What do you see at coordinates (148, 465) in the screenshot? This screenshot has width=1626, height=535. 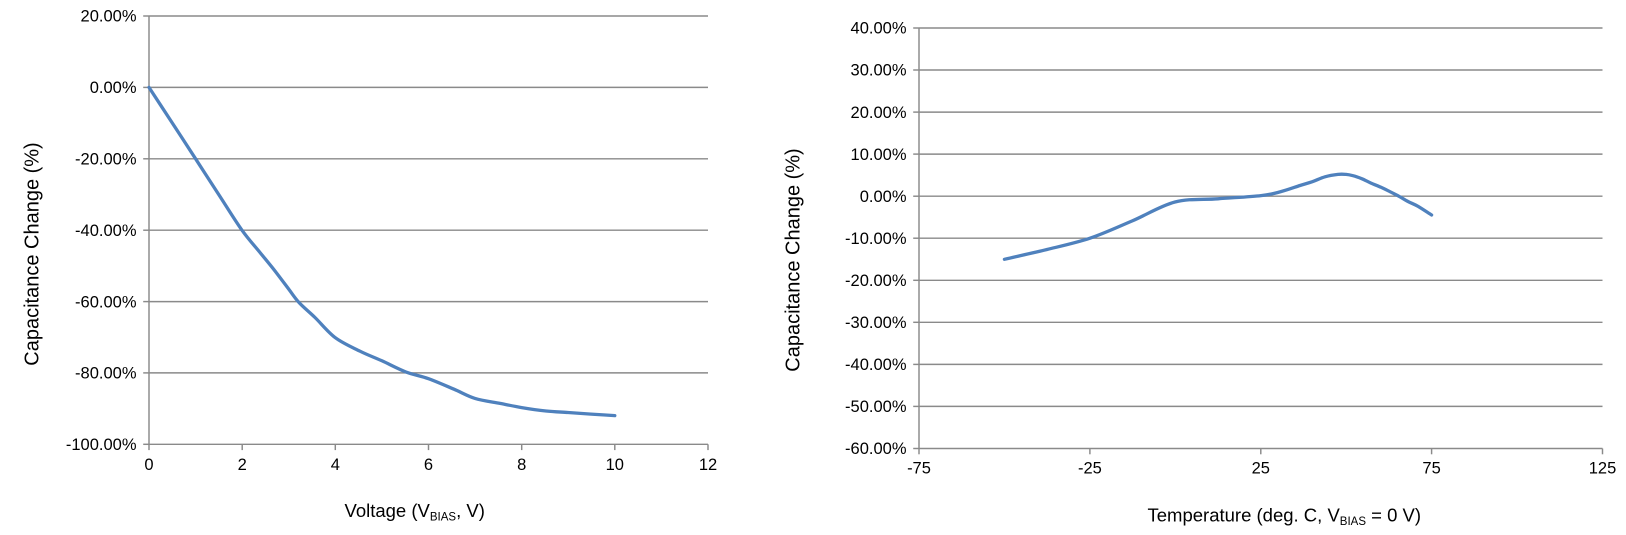 I see `svg-text: 0` at bounding box center [148, 465].